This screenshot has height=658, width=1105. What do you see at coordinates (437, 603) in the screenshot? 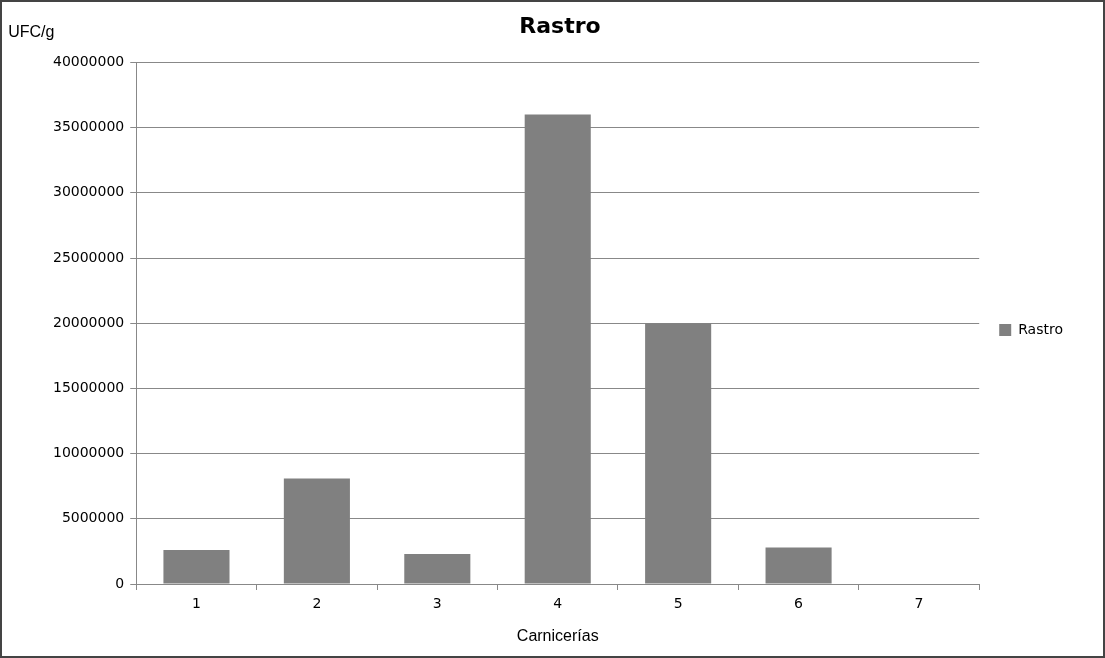
I see `x-tick-label: 3` at bounding box center [437, 603].